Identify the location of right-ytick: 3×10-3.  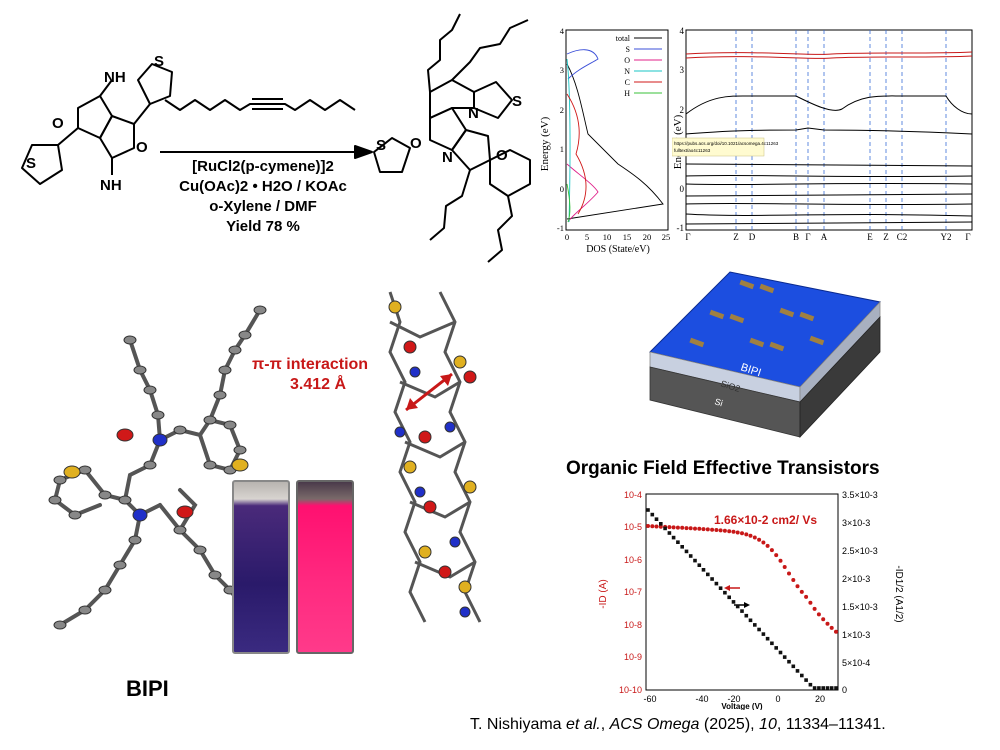
(856, 523).